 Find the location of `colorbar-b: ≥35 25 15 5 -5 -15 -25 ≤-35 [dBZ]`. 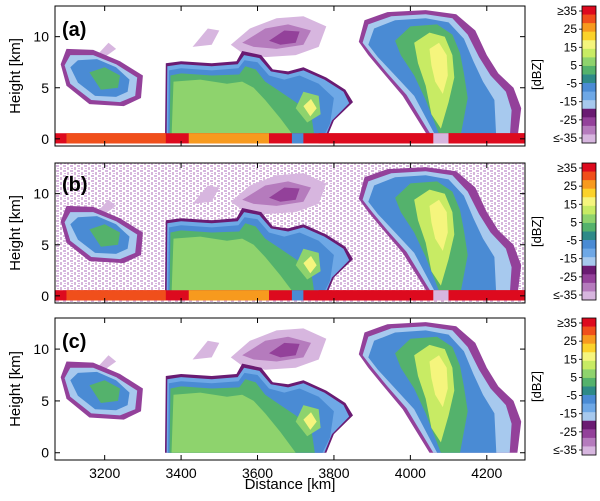

colorbar-b: ≥35 25 15 5 -5 -15 -25 ≤-35 [dBZ] is located at coordinates (563, 231).